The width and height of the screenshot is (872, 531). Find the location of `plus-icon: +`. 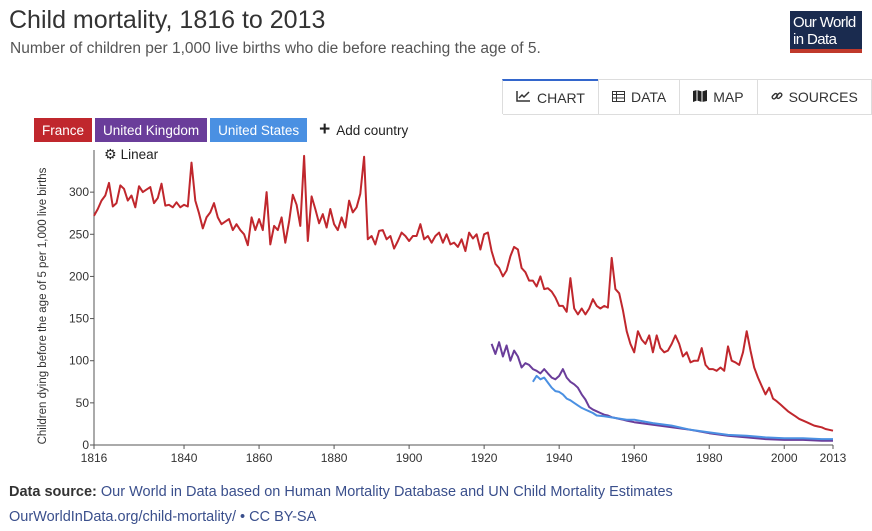

plus-icon: + is located at coordinates (325, 129).